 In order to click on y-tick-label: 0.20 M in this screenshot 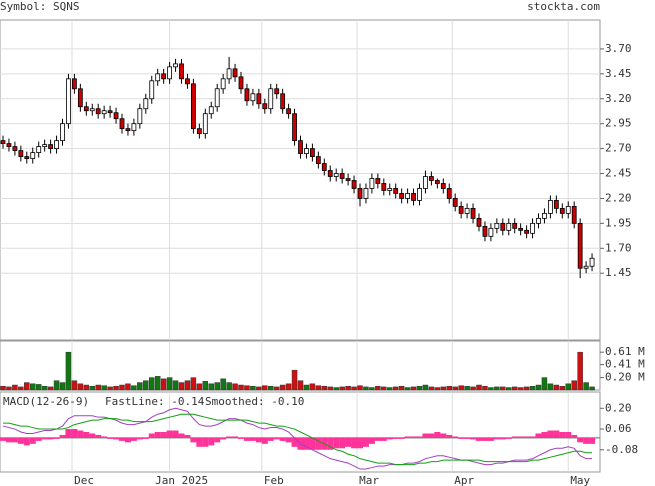, I will do `click(625, 377)`.